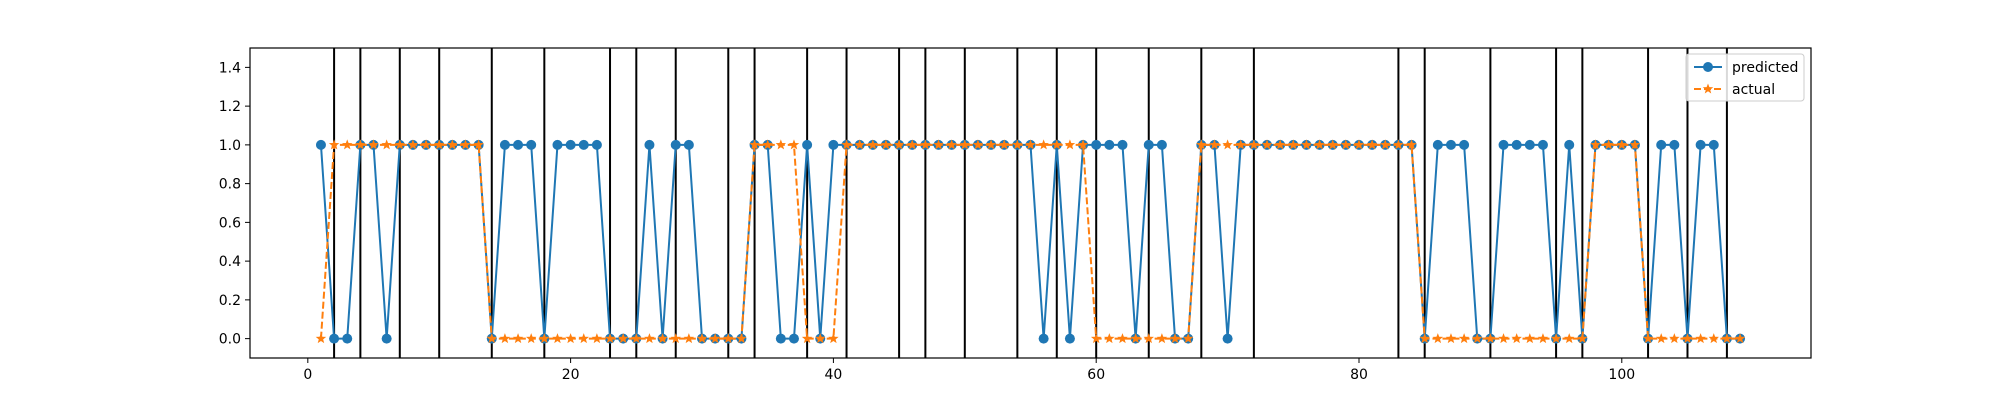 The height and width of the screenshot is (404, 2000). I want to click on legend-marker-actual, so click(1708, 88).